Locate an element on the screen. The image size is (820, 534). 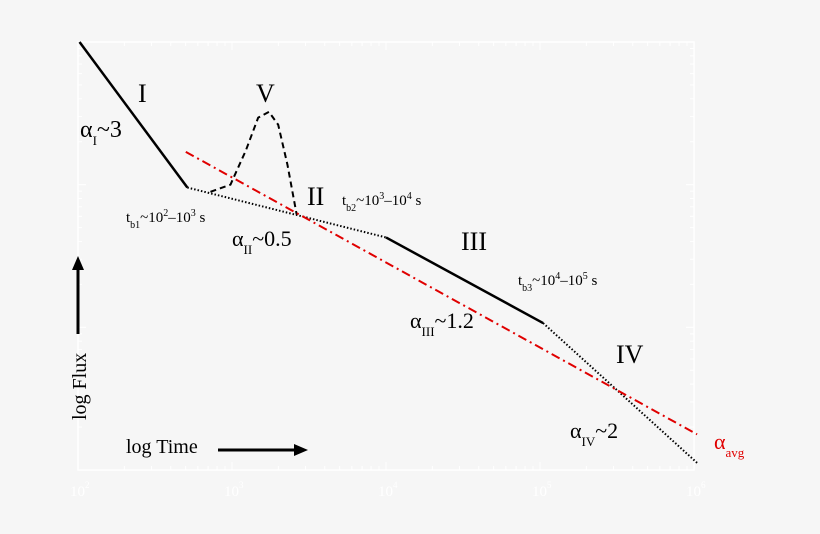
x-tick-labels: 10² 10³ 10⁴ 10⁵ 10⁶ is located at coordinates (388, 490).